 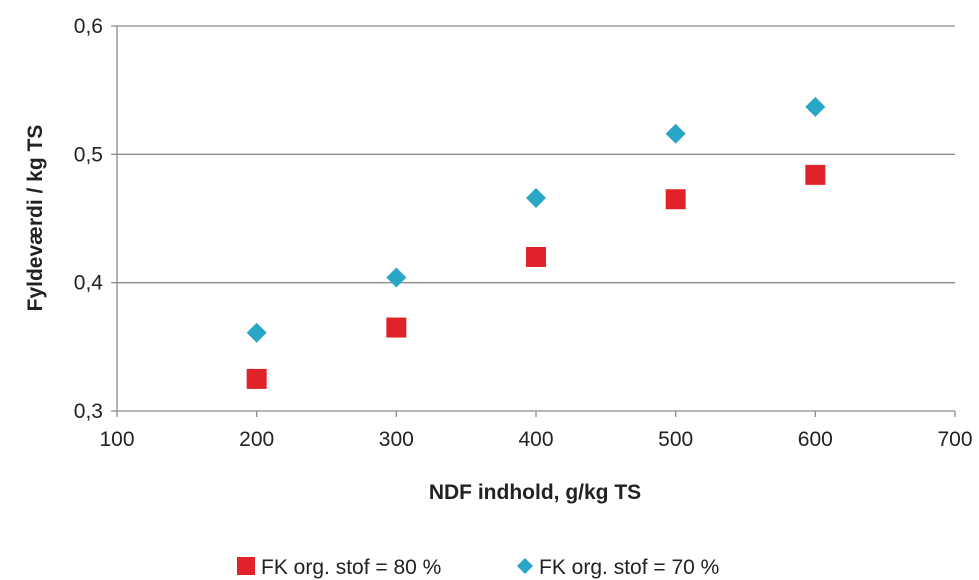 What do you see at coordinates (396, 439) in the screenshot?
I see `x-tick-label-2: 300` at bounding box center [396, 439].